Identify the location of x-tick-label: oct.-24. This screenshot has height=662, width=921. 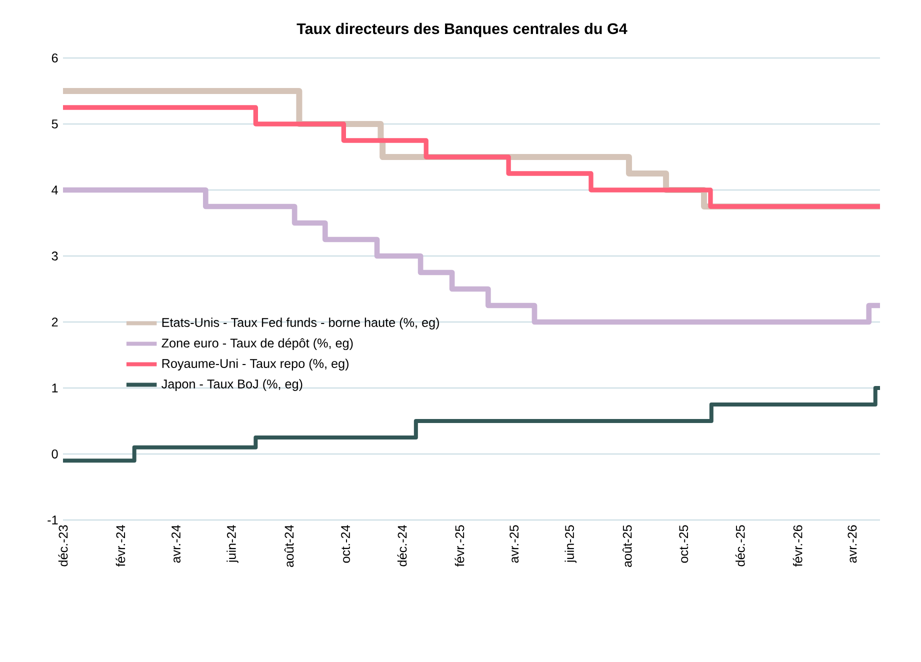
(345, 544).